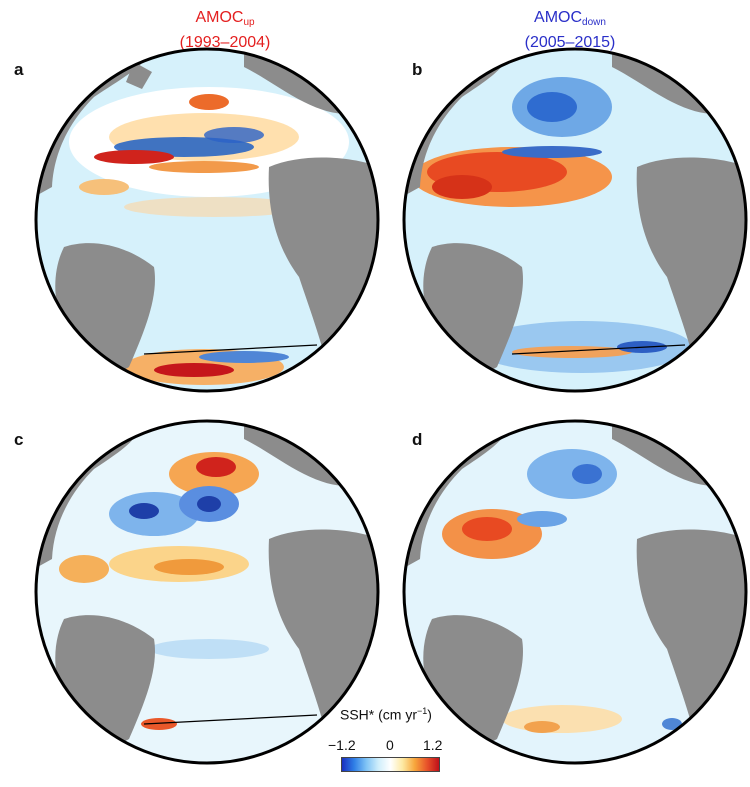  I want to click on colorbar-max-label: 1.2, so click(433, 745).